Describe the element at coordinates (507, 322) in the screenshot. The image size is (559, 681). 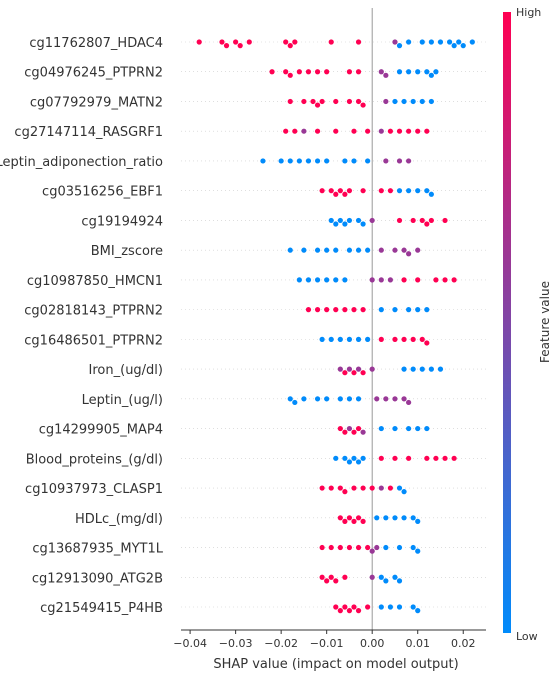
I see `colorbar` at that location.